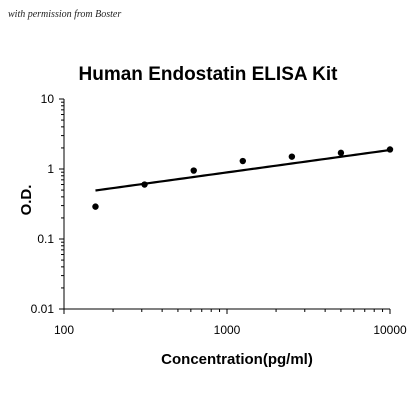 This screenshot has height=420, width=420. What do you see at coordinates (50, 169) in the screenshot?
I see `y-tick-label: 1` at bounding box center [50, 169].